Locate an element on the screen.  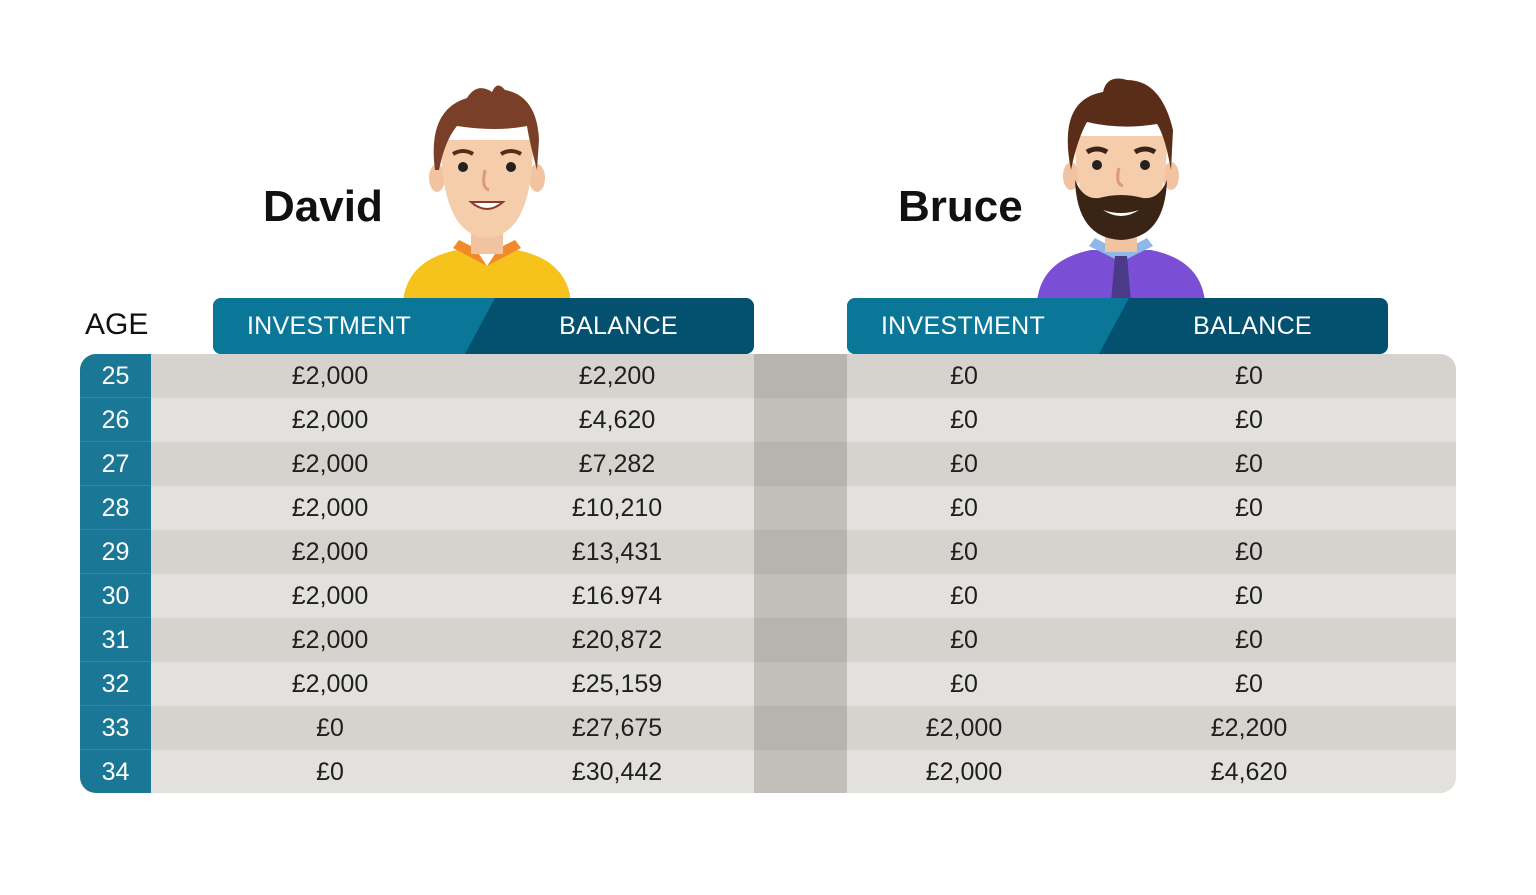
bruce-balance-cell: £4,620 is located at coordinates (1249, 772).